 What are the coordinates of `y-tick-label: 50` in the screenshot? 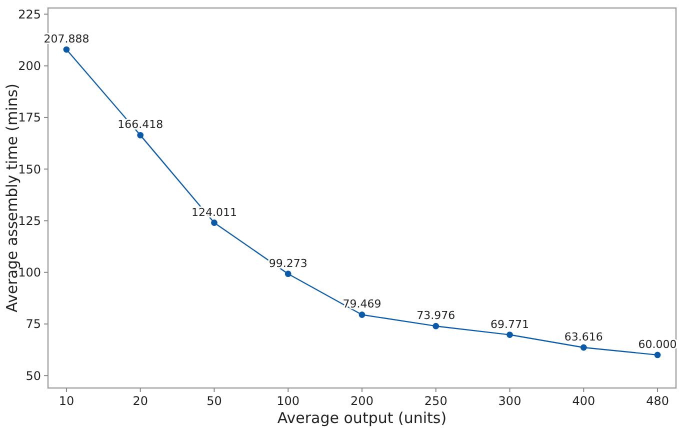 It's located at (33, 375).